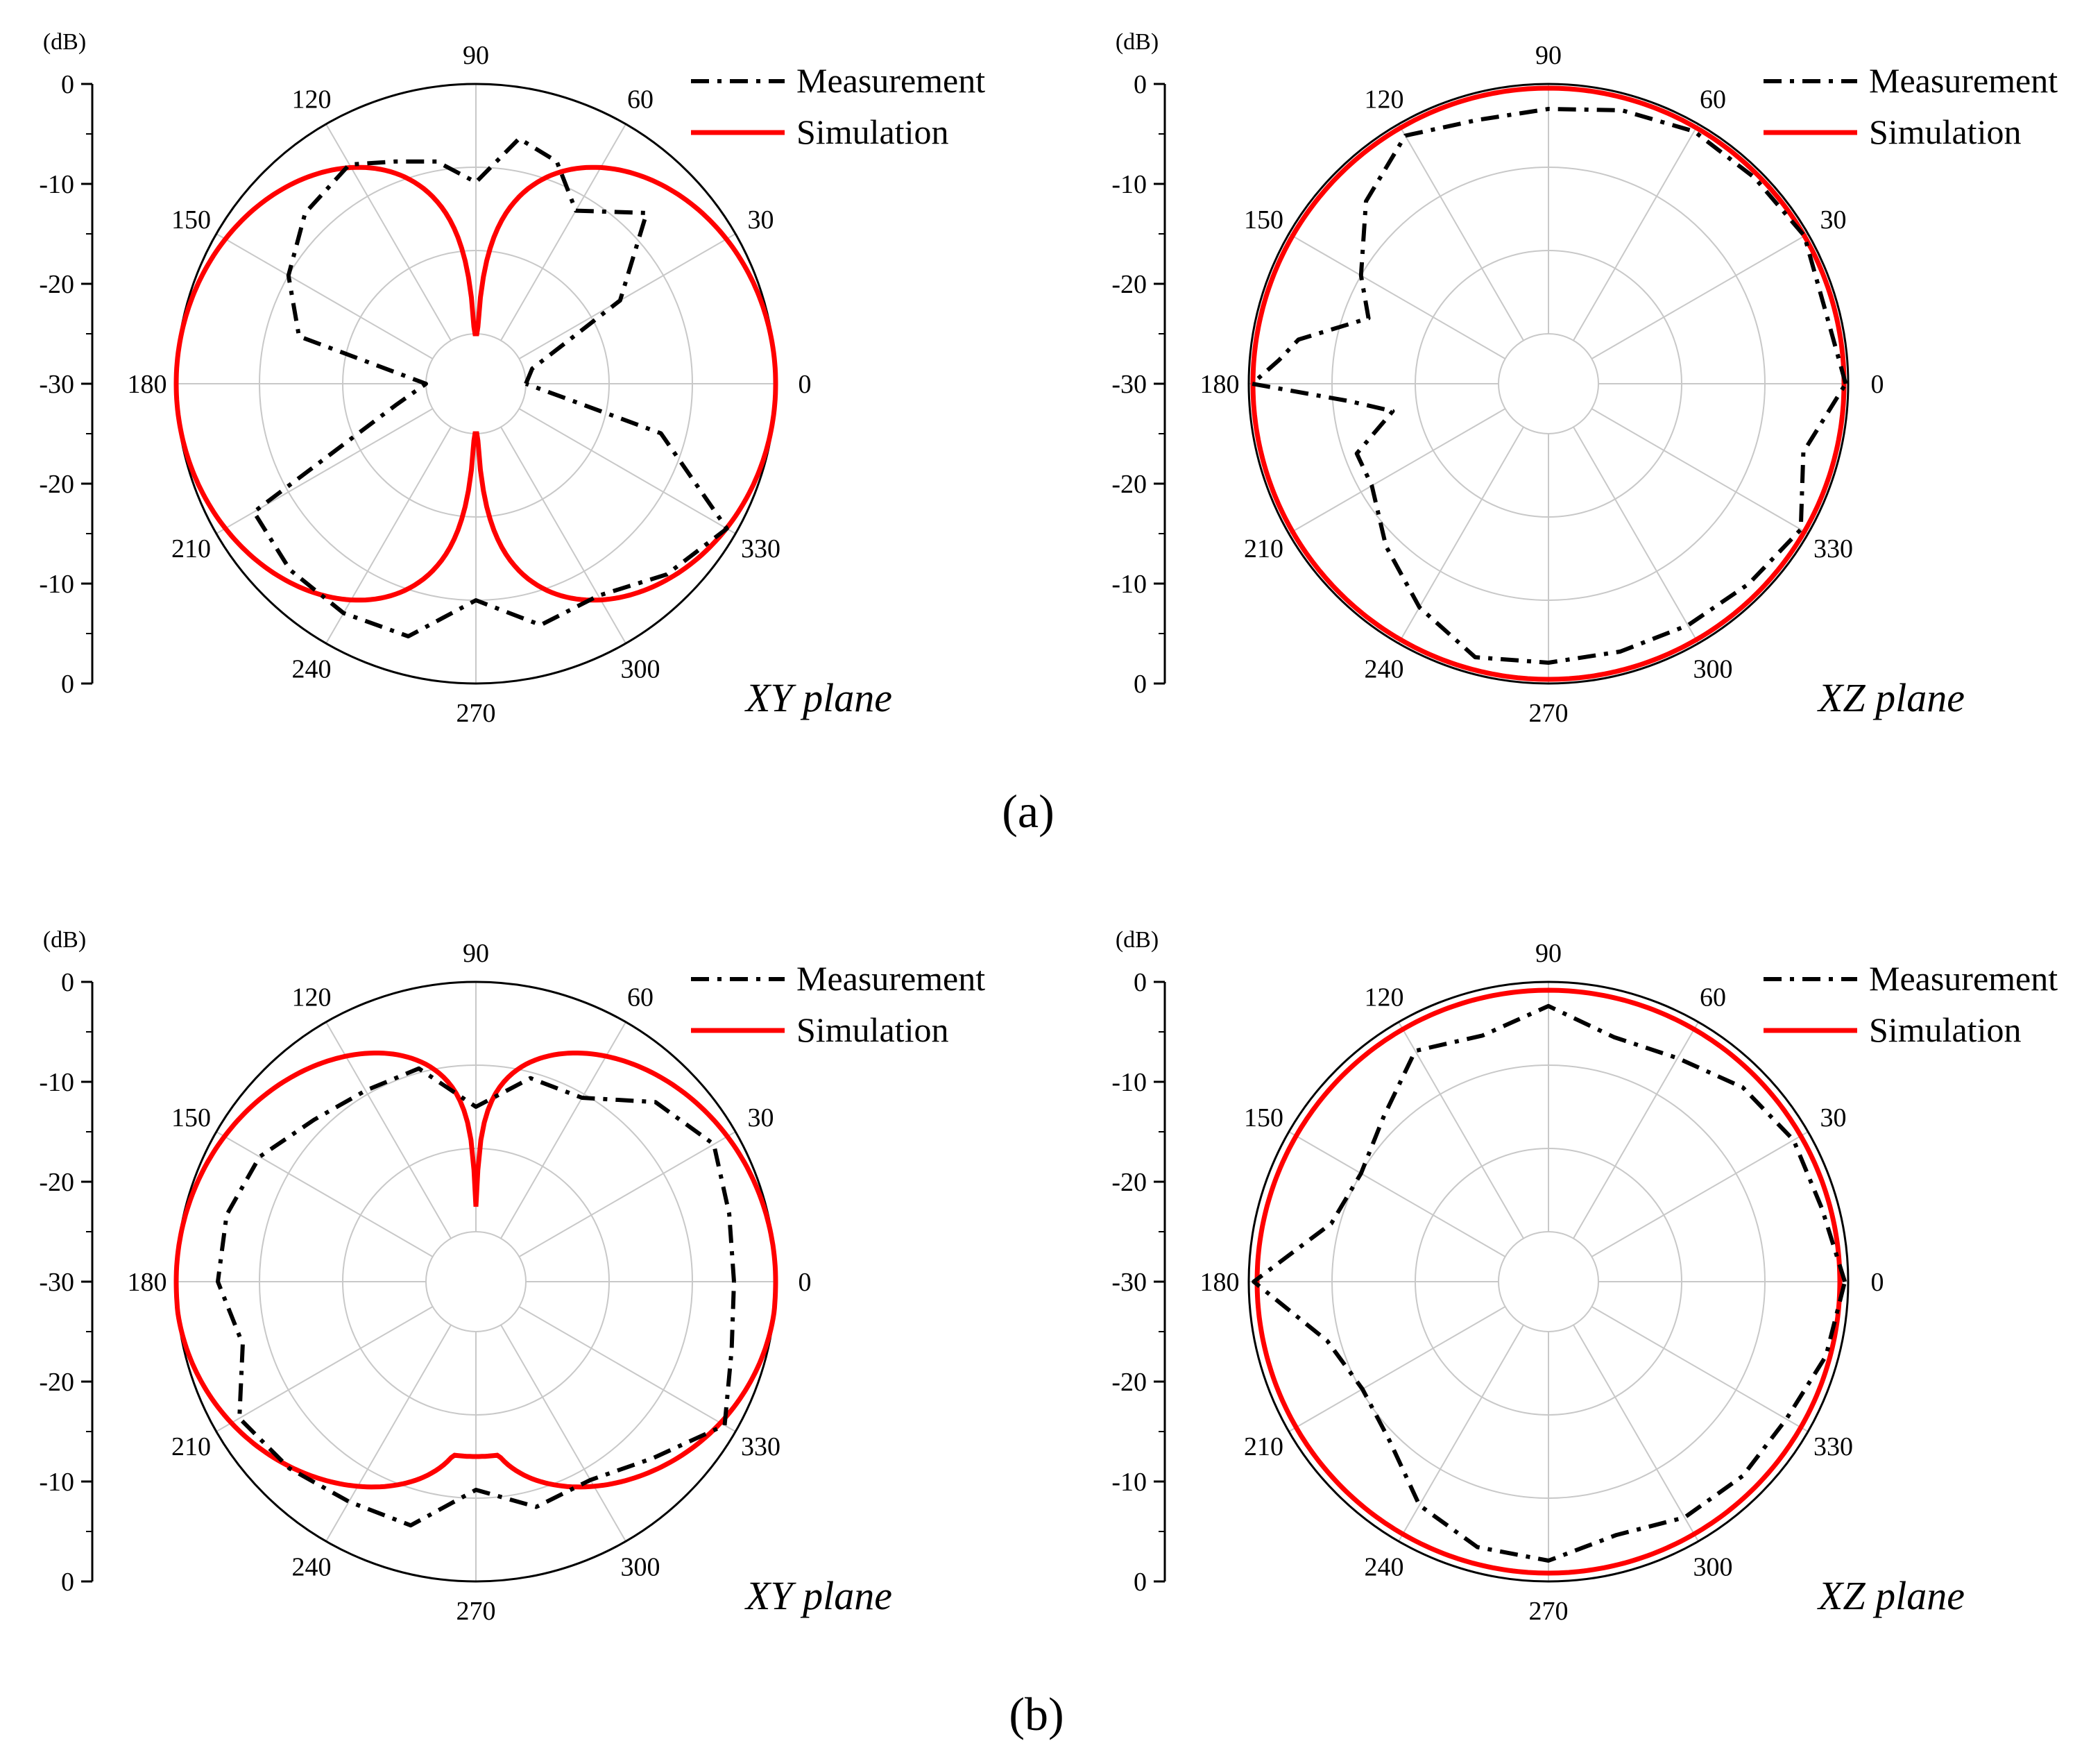 The height and width of the screenshot is (1757, 2100). I want to click on measurement-series-line, so click(490, 387).